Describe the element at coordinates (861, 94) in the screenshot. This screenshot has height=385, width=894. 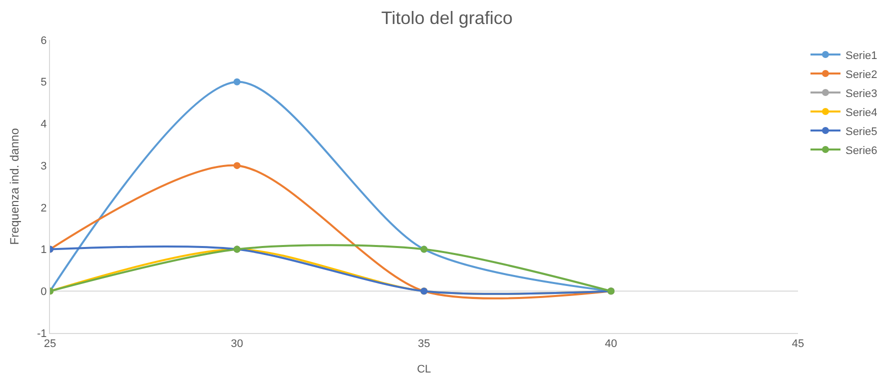
I see `legend-label: Serie3` at that location.